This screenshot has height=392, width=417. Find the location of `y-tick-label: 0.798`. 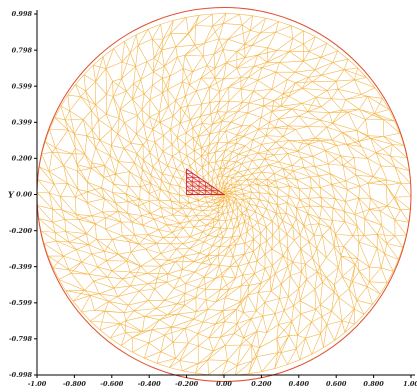

y-tick-label: 0.798 is located at coordinates (22, 50).